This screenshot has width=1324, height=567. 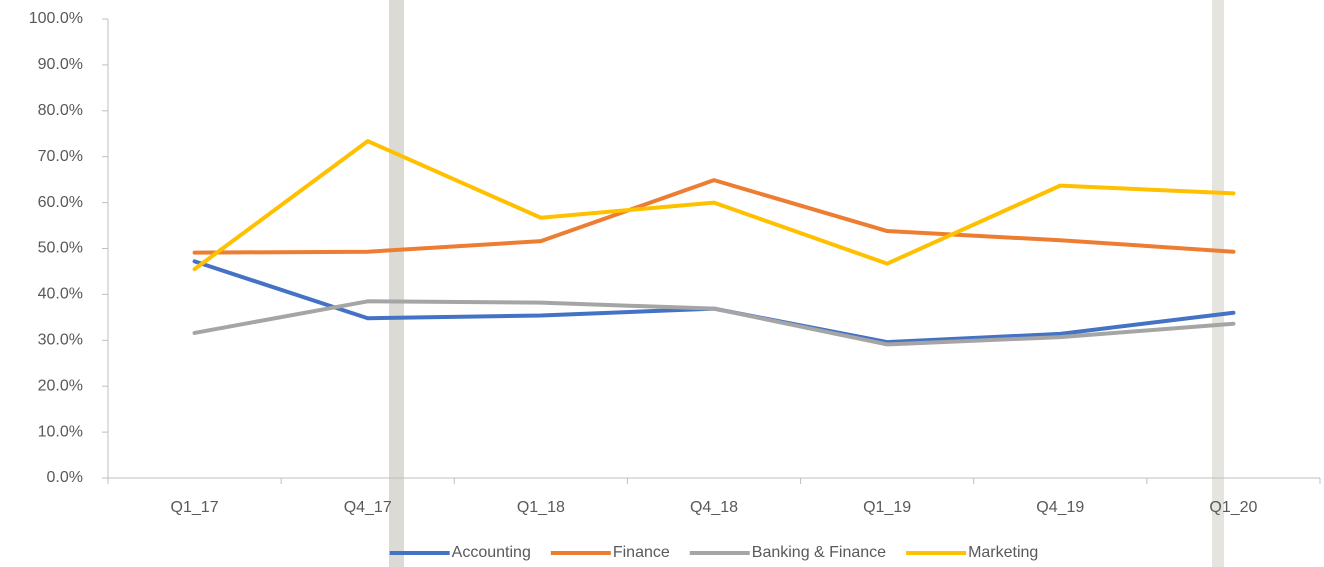 I want to click on x-tick-label: Q1_17, so click(x=195, y=507).